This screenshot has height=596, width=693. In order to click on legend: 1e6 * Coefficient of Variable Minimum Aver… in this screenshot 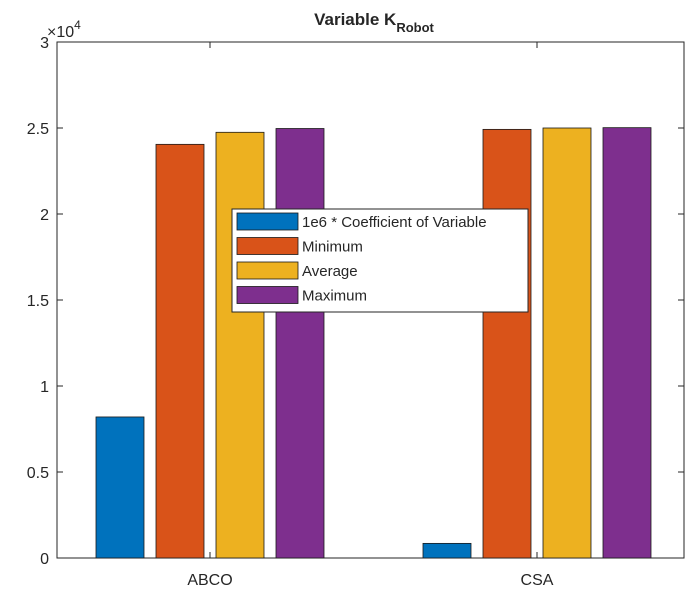, I will do `click(380, 260)`.